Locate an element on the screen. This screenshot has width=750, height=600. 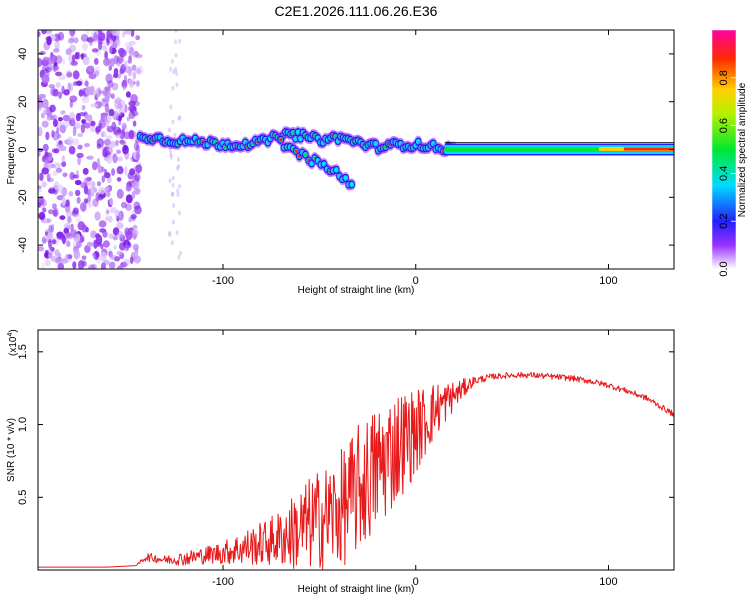
spectrogram-carrier-band-max is located at coordinates (648, 149).